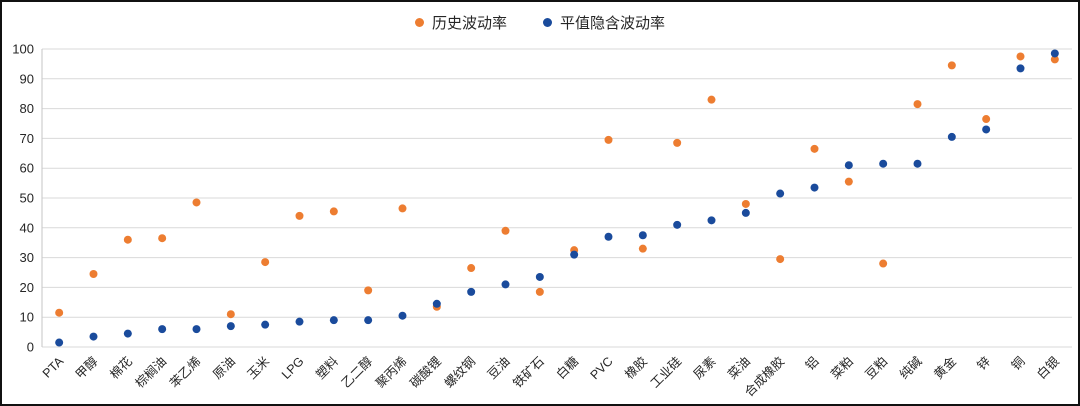 The width and height of the screenshot is (1080, 406). What do you see at coordinates (224, 368) in the screenshot?
I see `x-axis-label: 原油` at bounding box center [224, 368].